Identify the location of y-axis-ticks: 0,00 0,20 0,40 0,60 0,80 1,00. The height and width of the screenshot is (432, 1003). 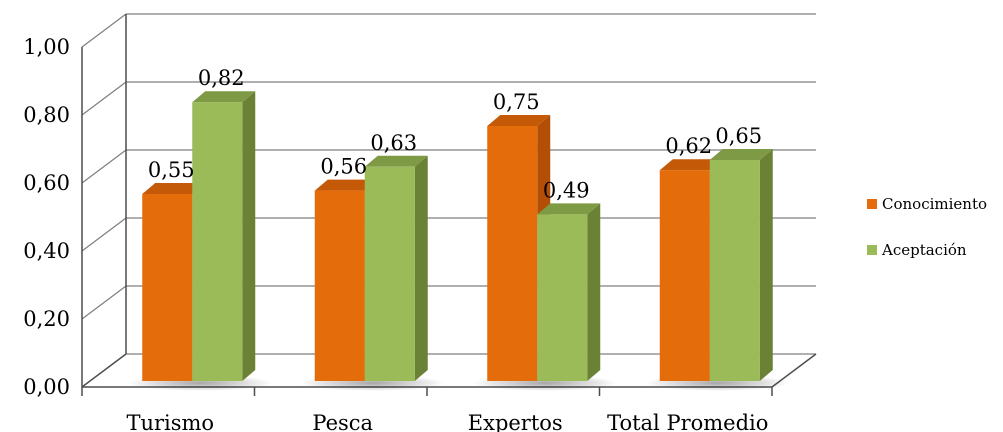
(46, 217).